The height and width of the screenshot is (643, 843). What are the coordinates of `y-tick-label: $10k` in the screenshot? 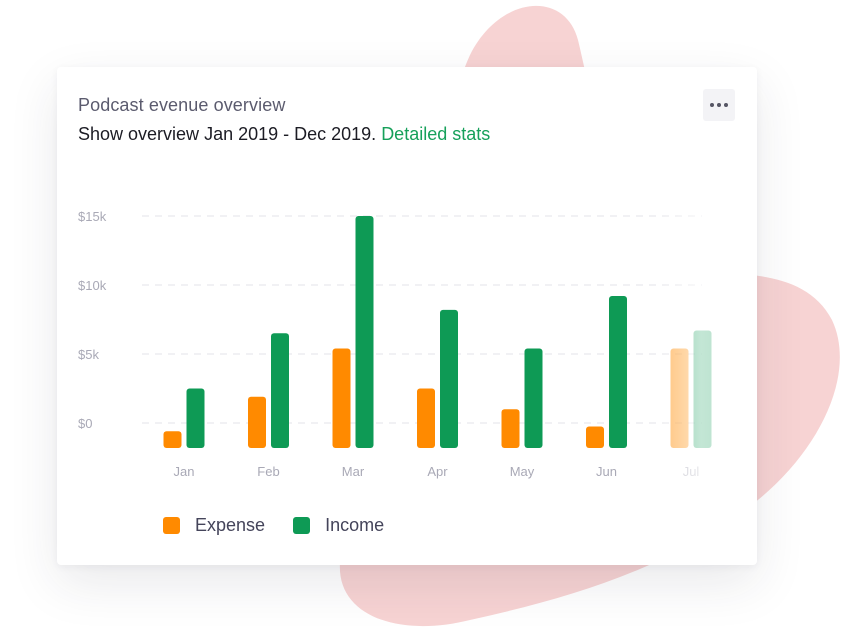 It's located at (92, 285).